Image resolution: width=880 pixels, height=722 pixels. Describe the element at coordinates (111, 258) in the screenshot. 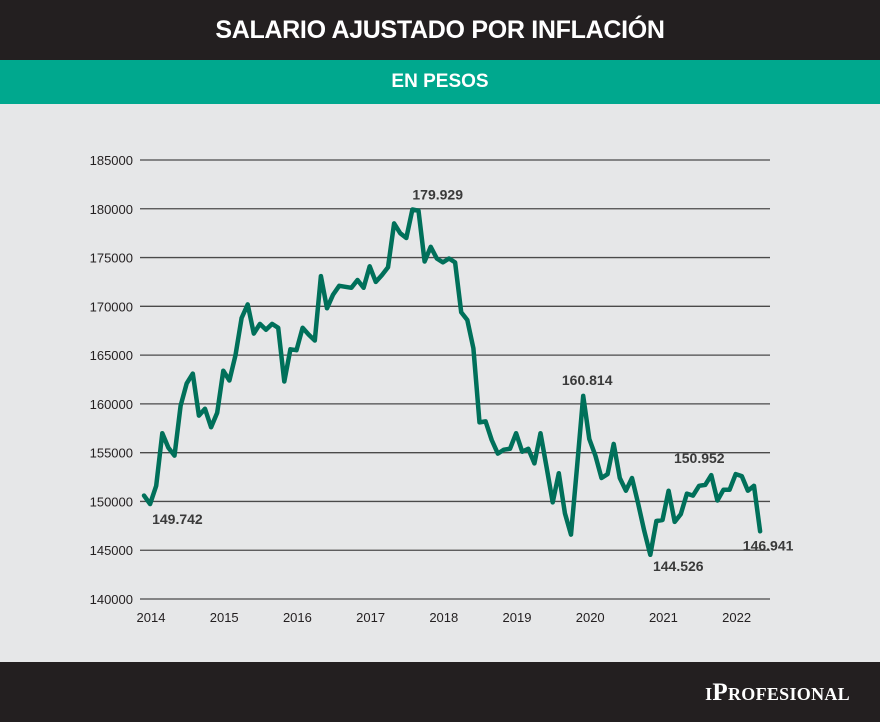

I see `y-tick-label: 175000` at that location.